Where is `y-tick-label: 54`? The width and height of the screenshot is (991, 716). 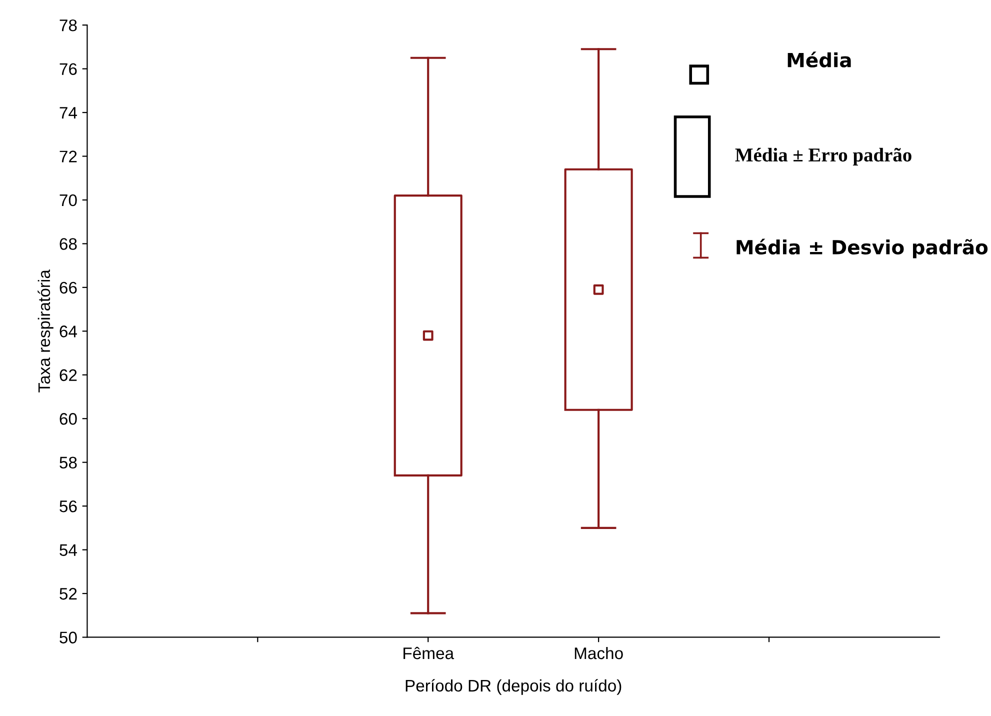
y-tick-label: 54 is located at coordinates (68, 550).